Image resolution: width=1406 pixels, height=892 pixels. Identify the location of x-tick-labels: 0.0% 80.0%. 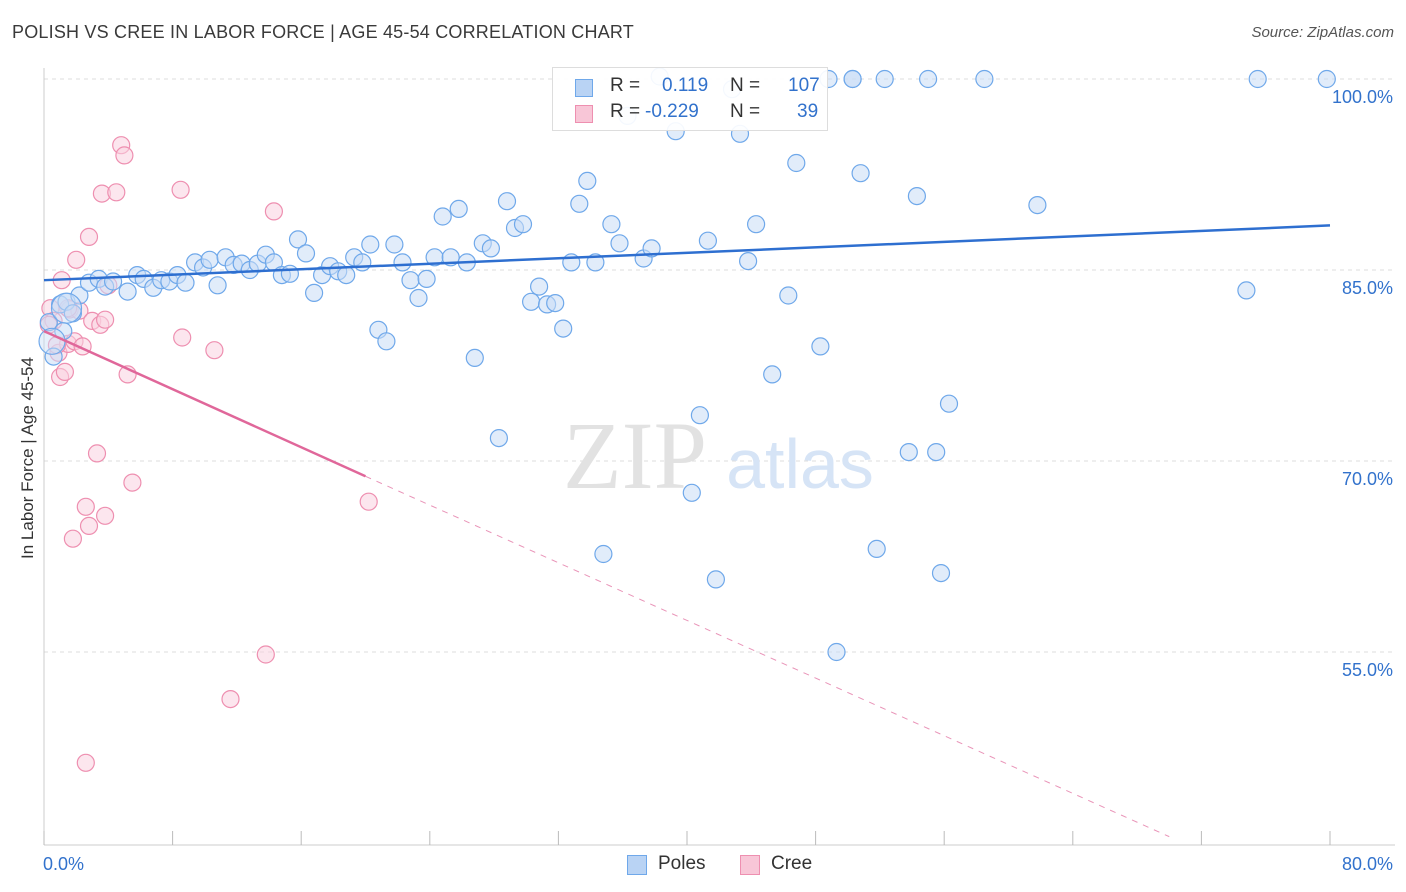
(718, 864).